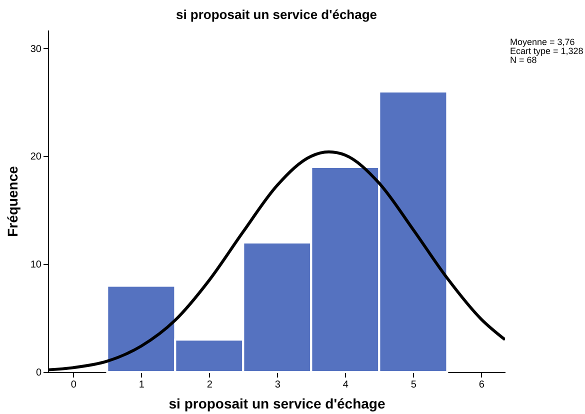 The width and height of the screenshot is (585, 414). I want to click on x-tick-label: 5, so click(413, 385).